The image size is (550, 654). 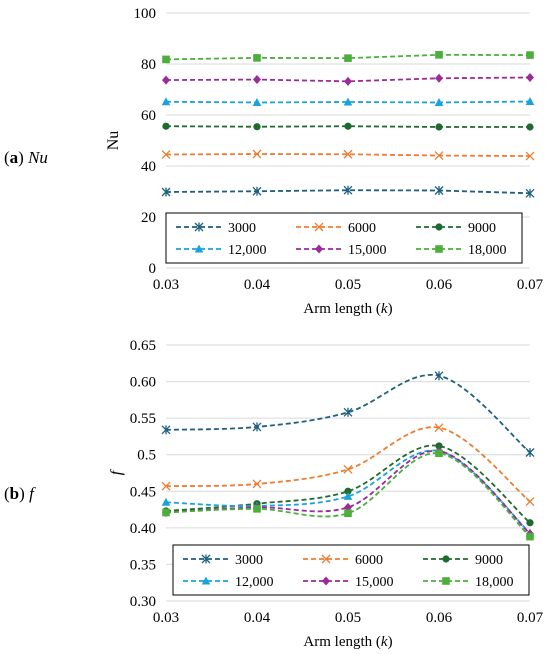 I want to click on panel-letter-a: a, so click(x=14, y=157).